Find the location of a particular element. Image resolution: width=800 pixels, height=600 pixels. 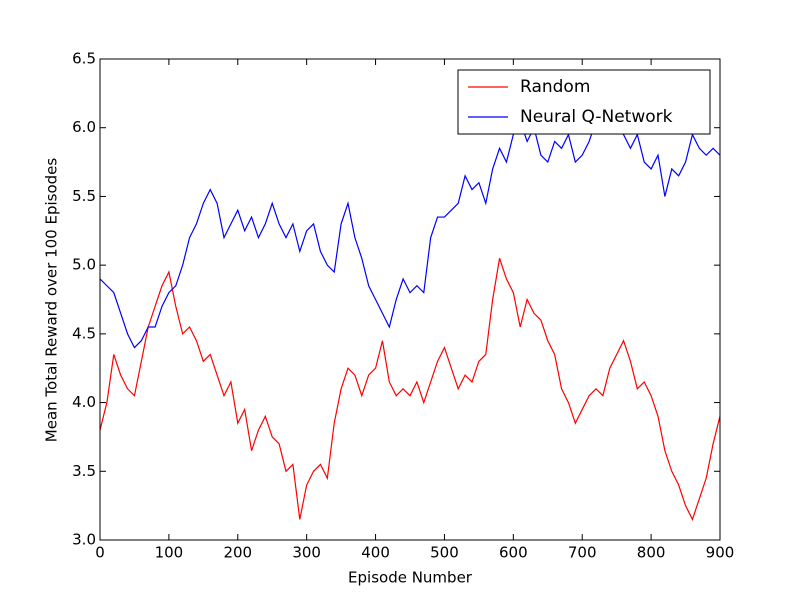

y-tick-label: 4.5 is located at coordinates (84, 333).